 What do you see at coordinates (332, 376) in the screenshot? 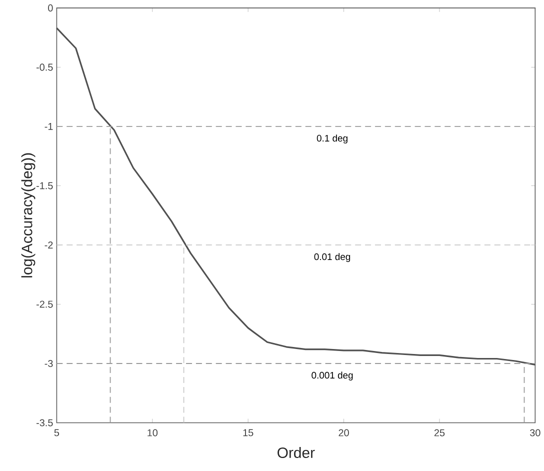
I see `ref-line-label: 0.001 deg` at bounding box center [332, 376].